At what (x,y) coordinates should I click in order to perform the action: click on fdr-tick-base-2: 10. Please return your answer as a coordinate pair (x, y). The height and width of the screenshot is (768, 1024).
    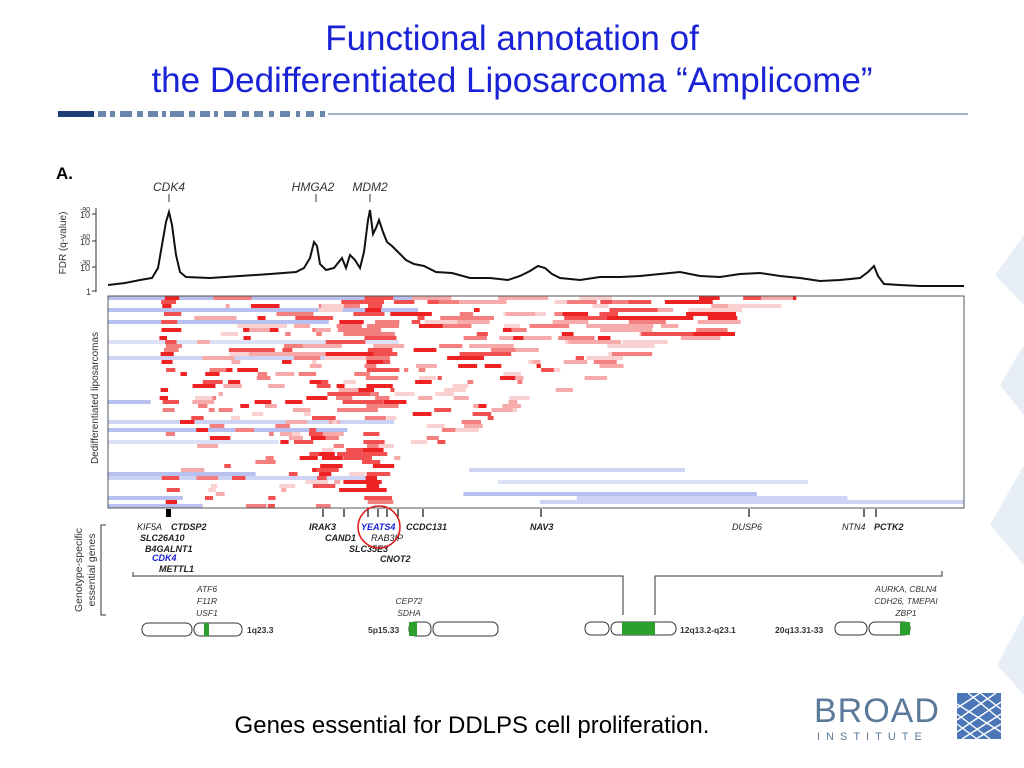
    Looking at the image, I should click on (85, 242).